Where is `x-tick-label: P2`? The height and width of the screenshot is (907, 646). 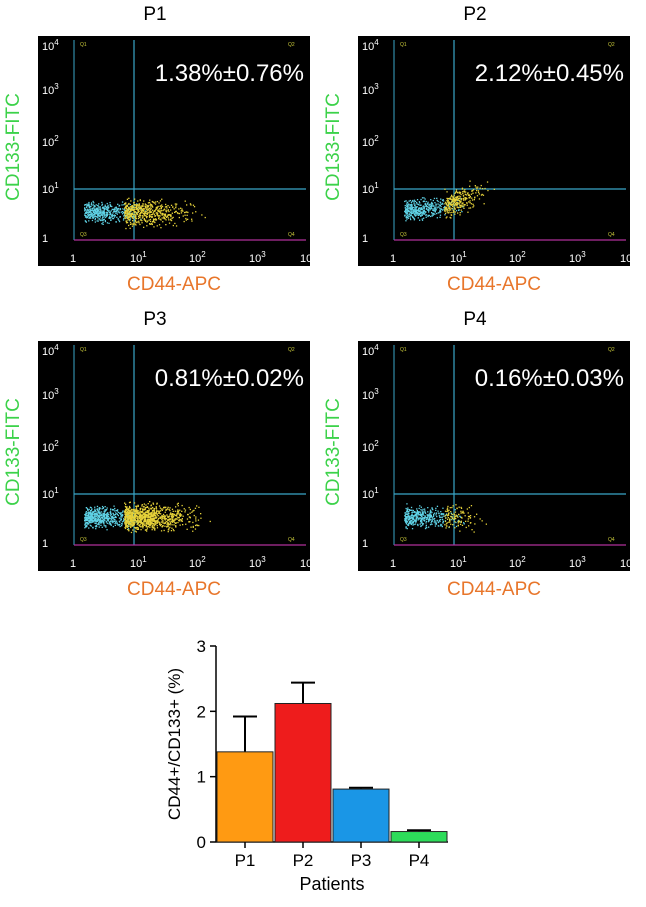
x-tick-label: P2 is located at coordinates (303, 860).